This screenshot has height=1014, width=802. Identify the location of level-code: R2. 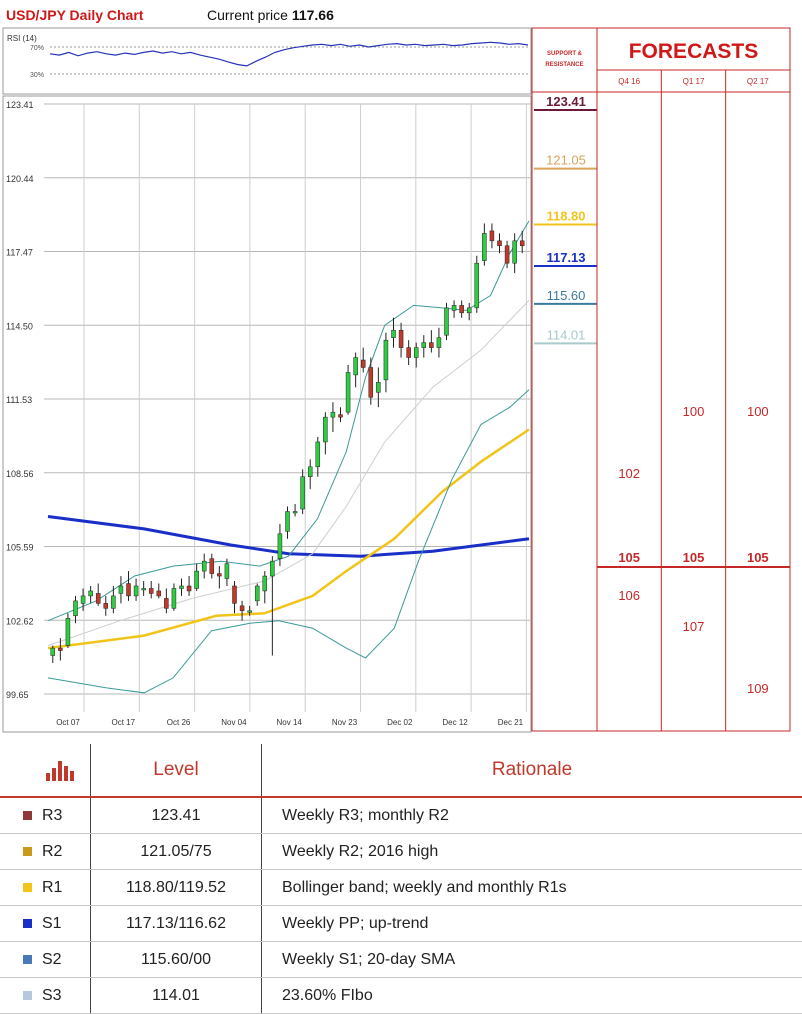
(57, 852).